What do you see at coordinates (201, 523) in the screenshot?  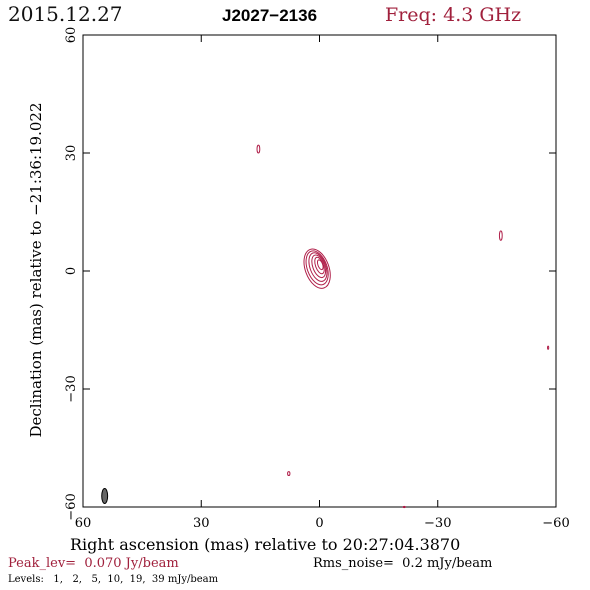 I see `x-tick-label: 30` at bounding box center [201, 523].